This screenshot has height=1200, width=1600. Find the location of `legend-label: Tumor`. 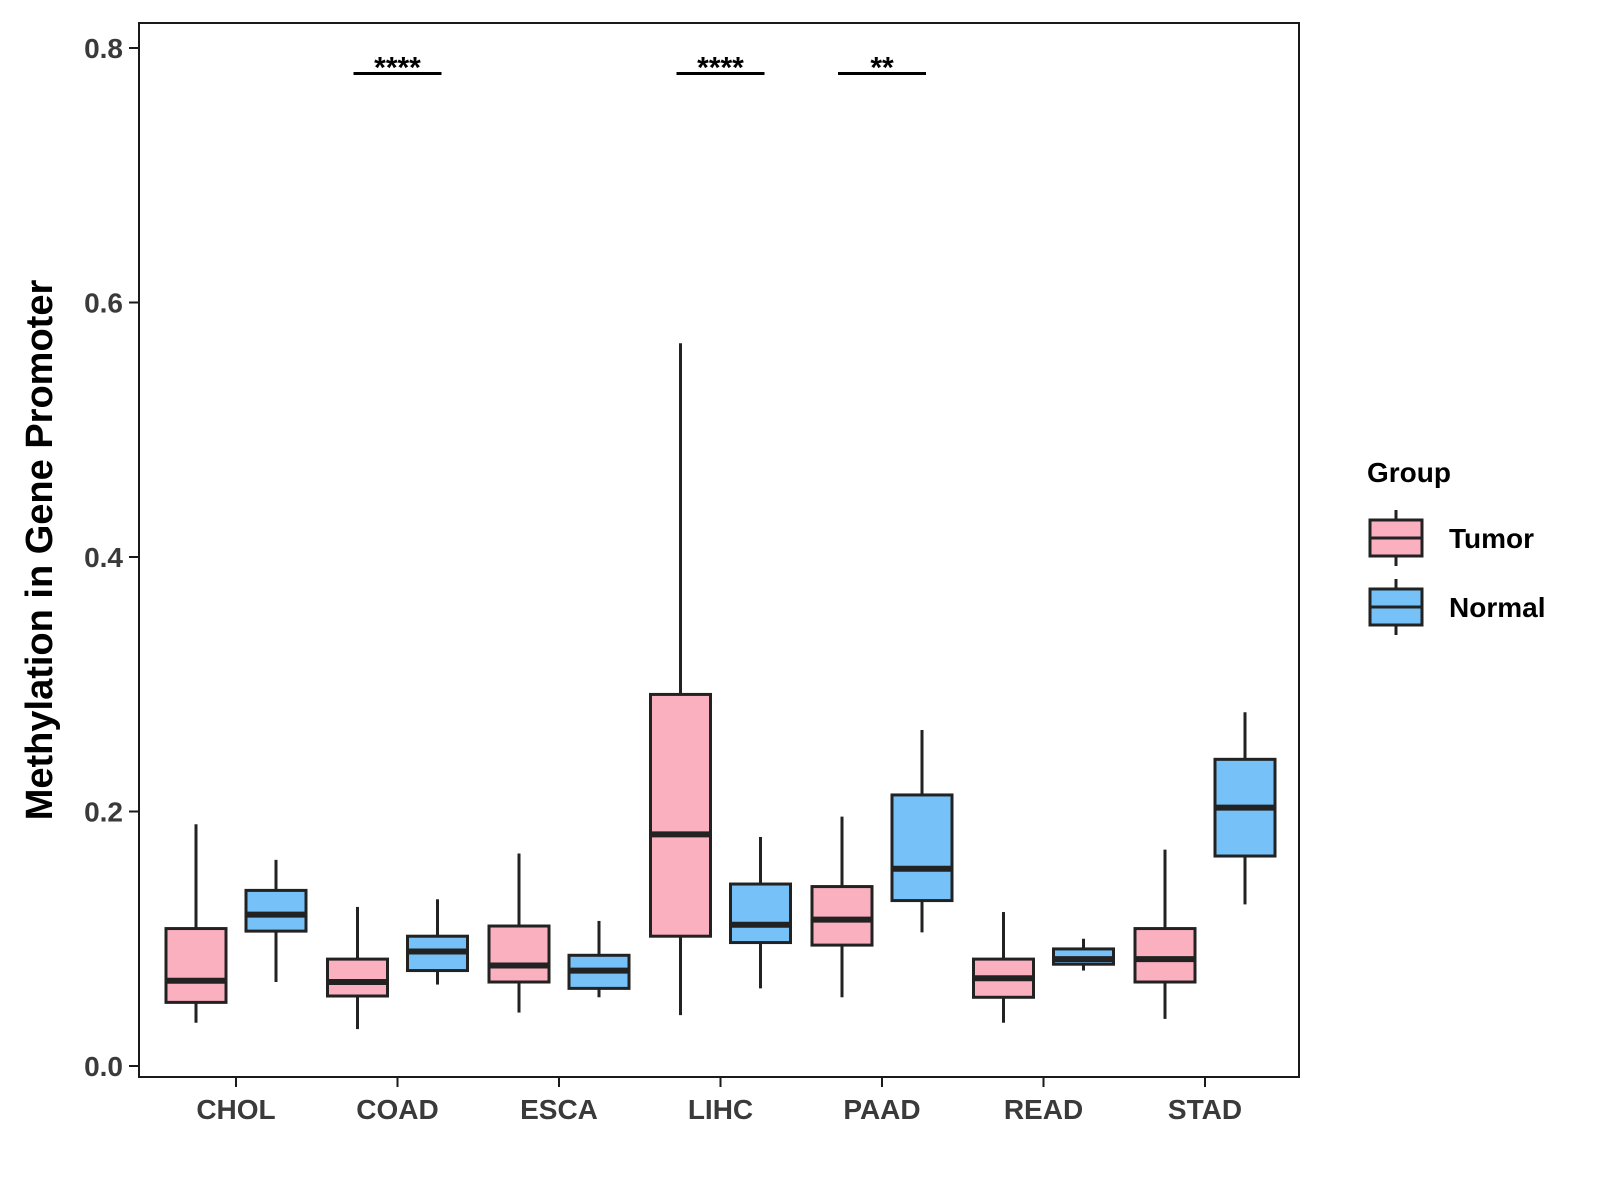

legend-label: Tumor is located at coordinates (1491, 538).